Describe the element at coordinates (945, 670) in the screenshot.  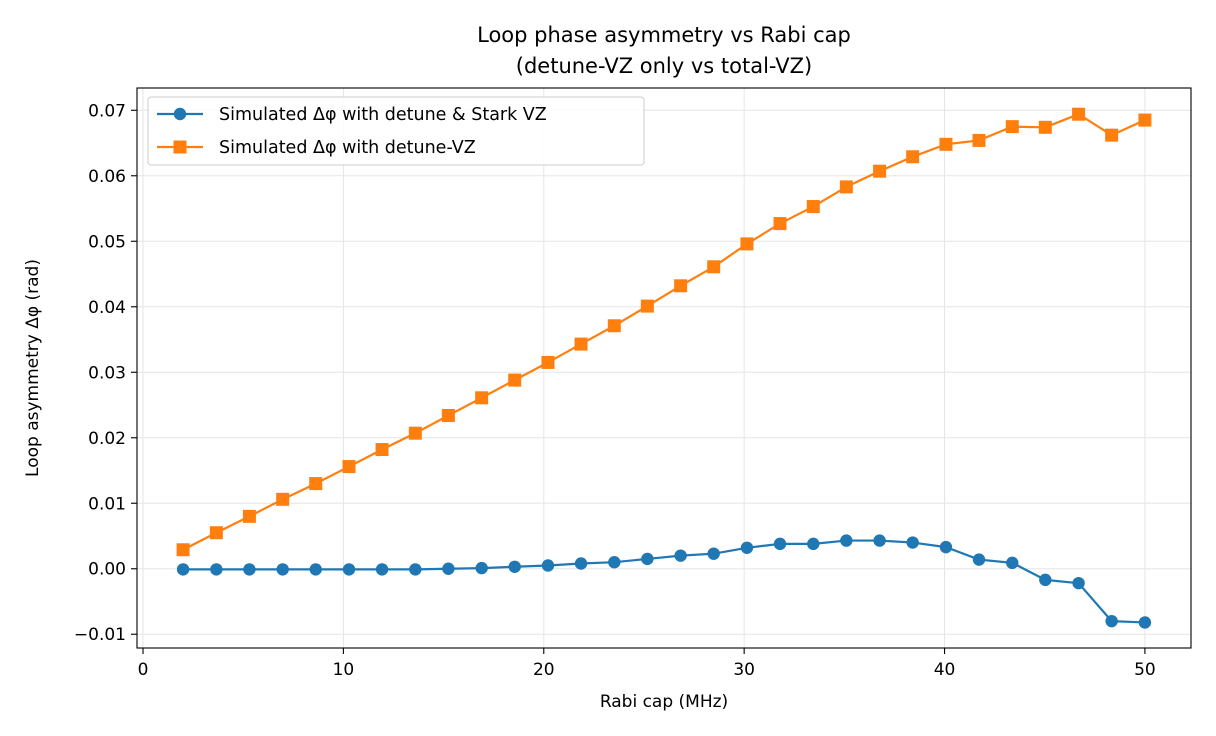
I see `x-tick-label: 40` at that location.